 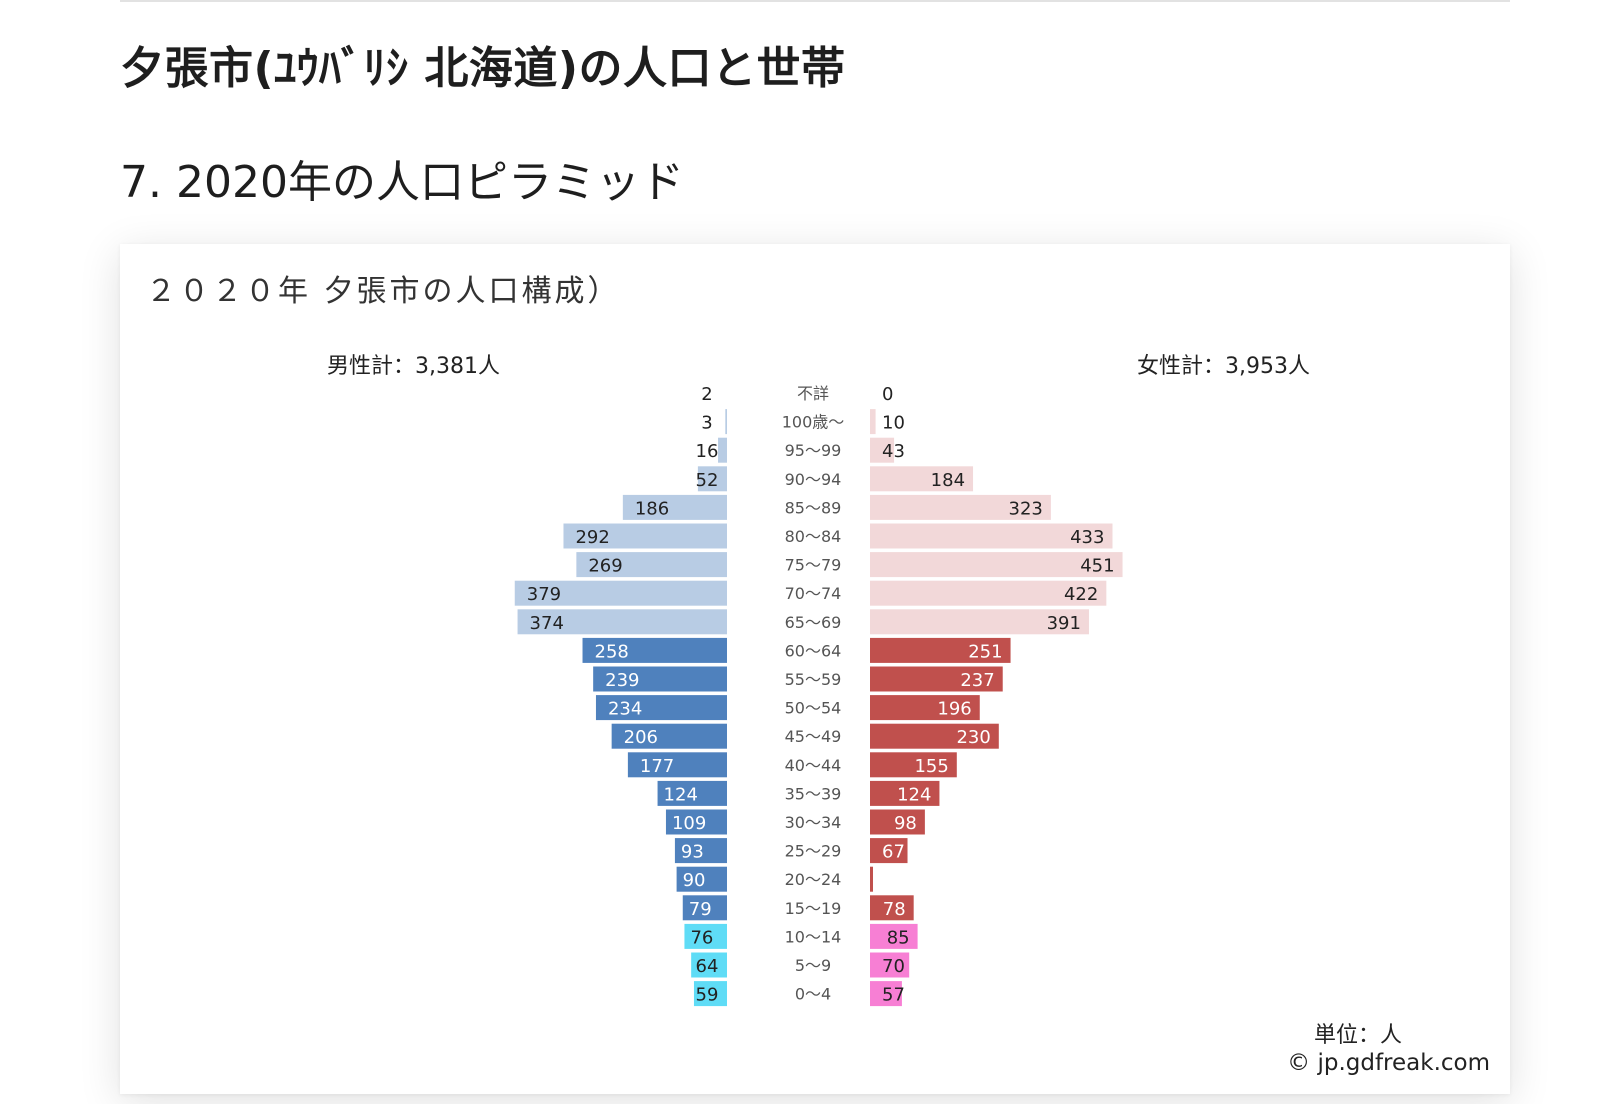 What do you see at coordinates (681, 794) in the screenshot?
I see `male-value-label: 124` at bounding box center [681, 794].